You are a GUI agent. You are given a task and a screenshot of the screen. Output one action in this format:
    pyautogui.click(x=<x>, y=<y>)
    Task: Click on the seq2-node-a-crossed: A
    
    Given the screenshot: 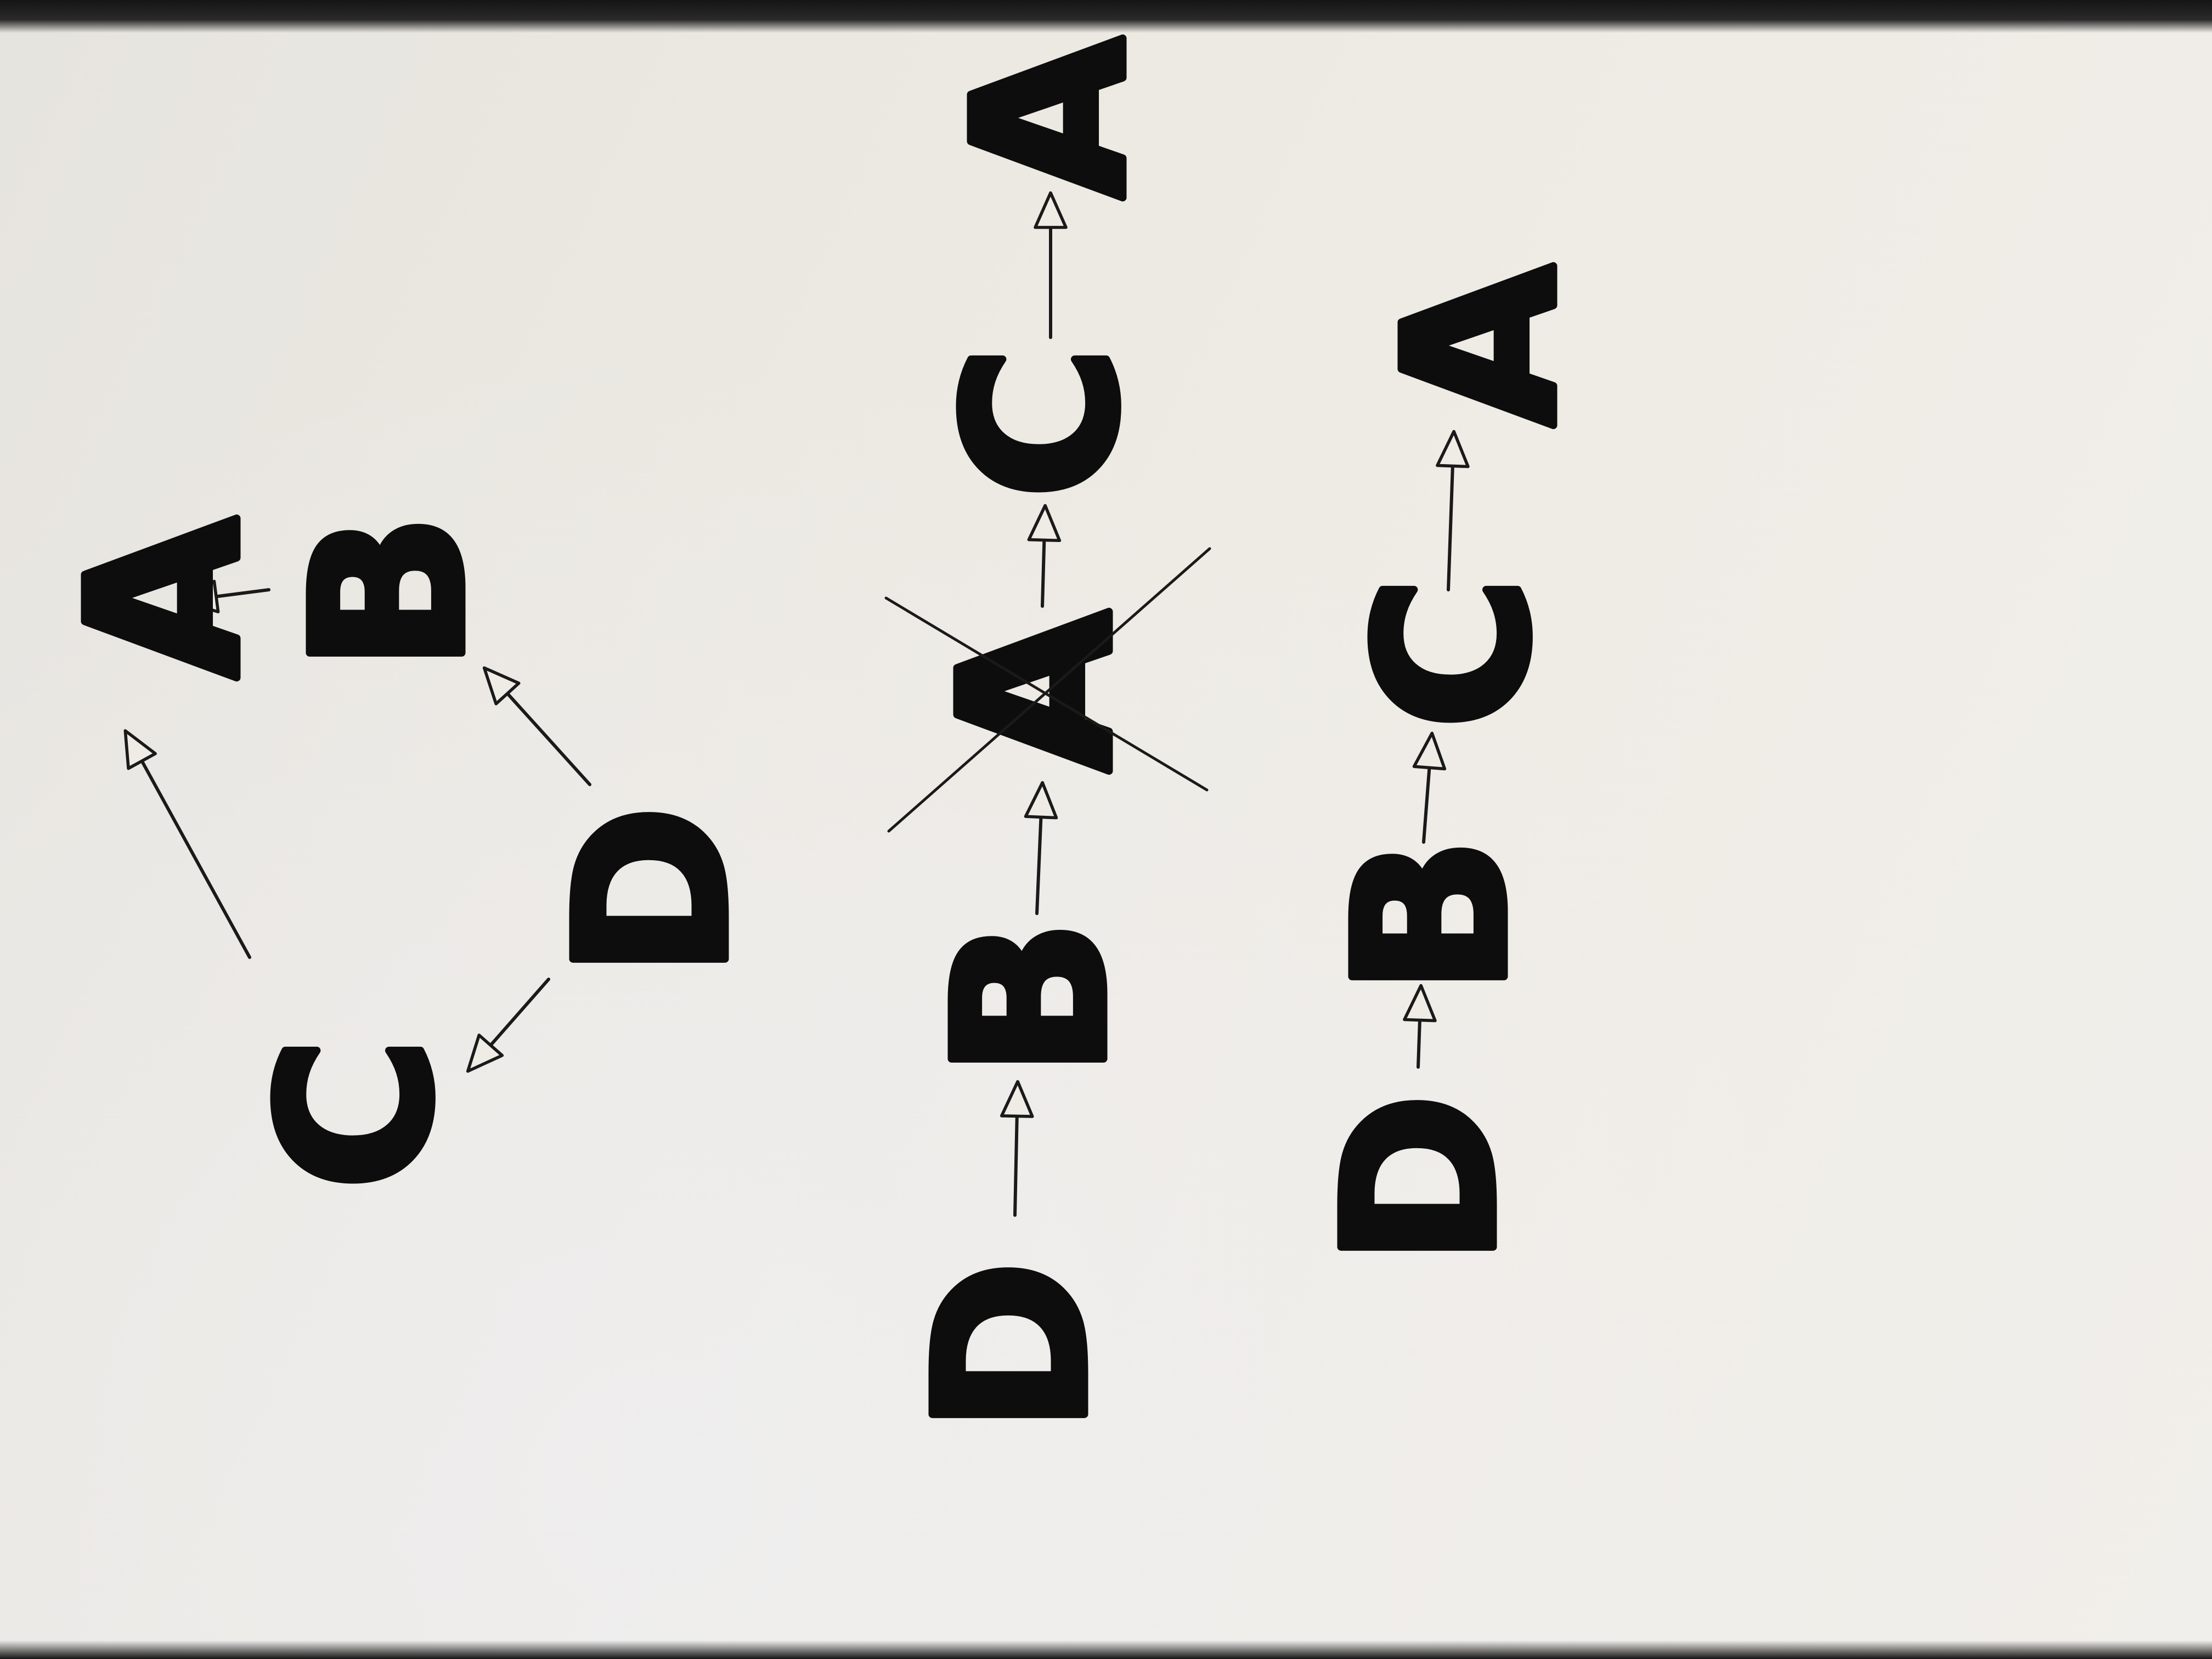 What is the action you would take?
    pyautogui.click(x=1037, y=690)
    